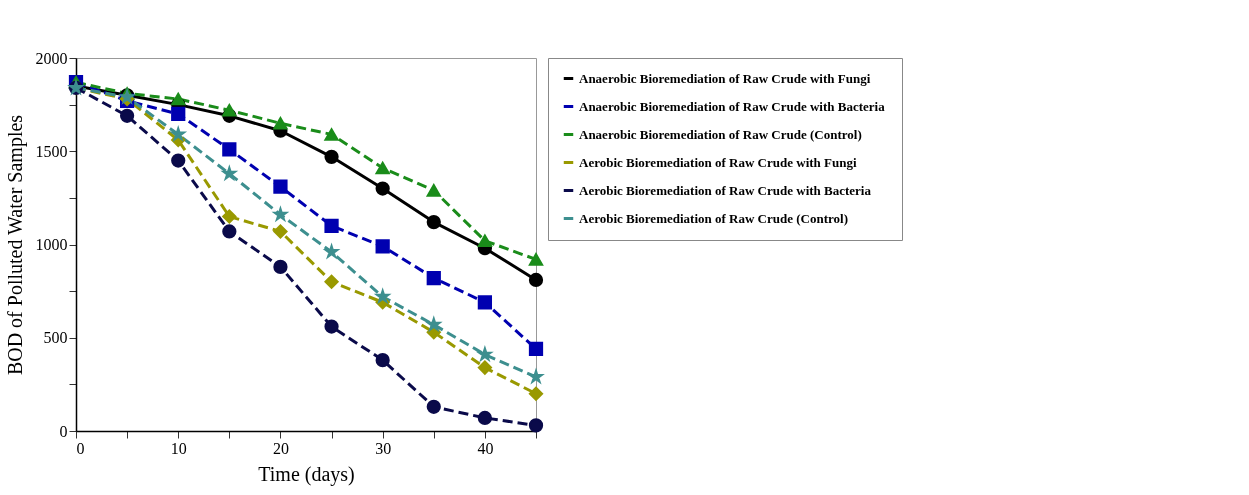 The image size is (1249, 495). I want to click on legend-label: Aerobic Bioremediation of Raw Crude with Bacteria, so click(725, 190).